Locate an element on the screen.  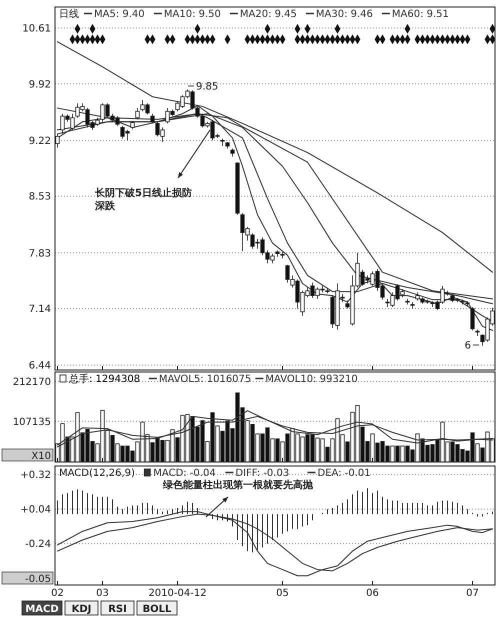
legend-title: 日线 is located at coordinates (69, 14).